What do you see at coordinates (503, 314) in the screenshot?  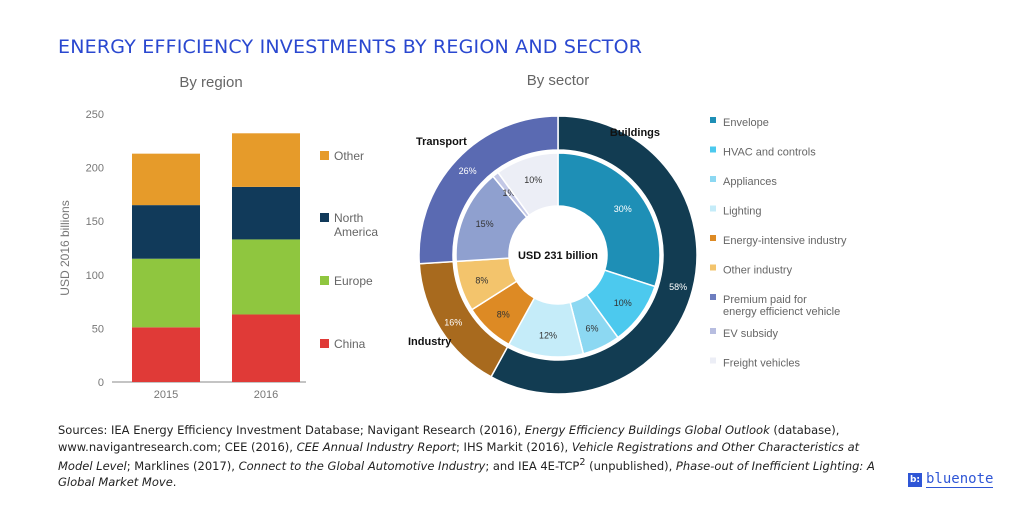 I see `inner-label-energy-intensive-industry: 8%` at bounding box center [503, 314].